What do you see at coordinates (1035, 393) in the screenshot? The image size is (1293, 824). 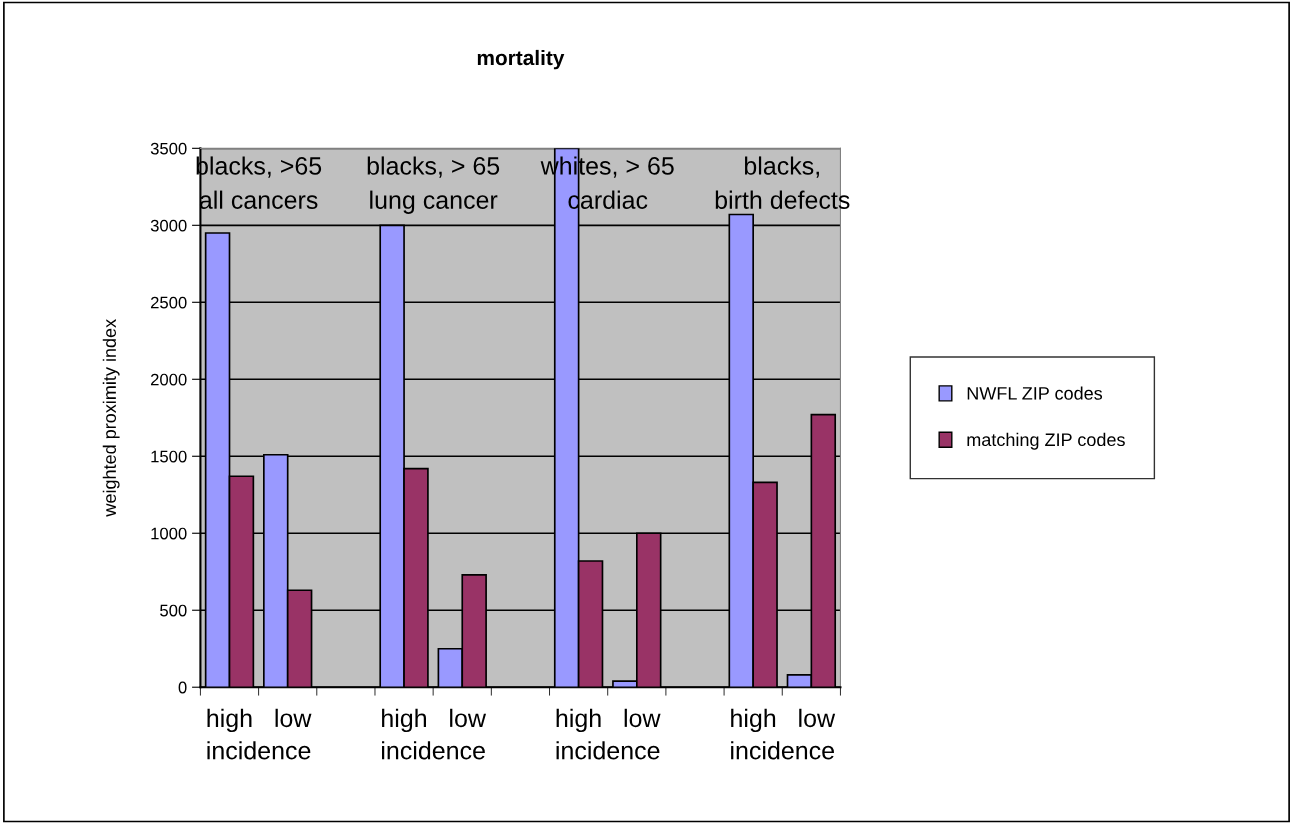 I see `legend-label: NWFL ZIP codes` at bounding box center [1035, 393].